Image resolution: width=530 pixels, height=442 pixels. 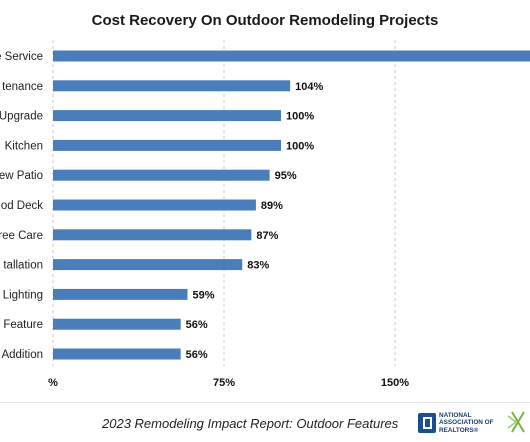 What do you see at coordinates (24, 146) in the screenshot?
I see `category-label: Kitchen` at bounding box center [24, 146].